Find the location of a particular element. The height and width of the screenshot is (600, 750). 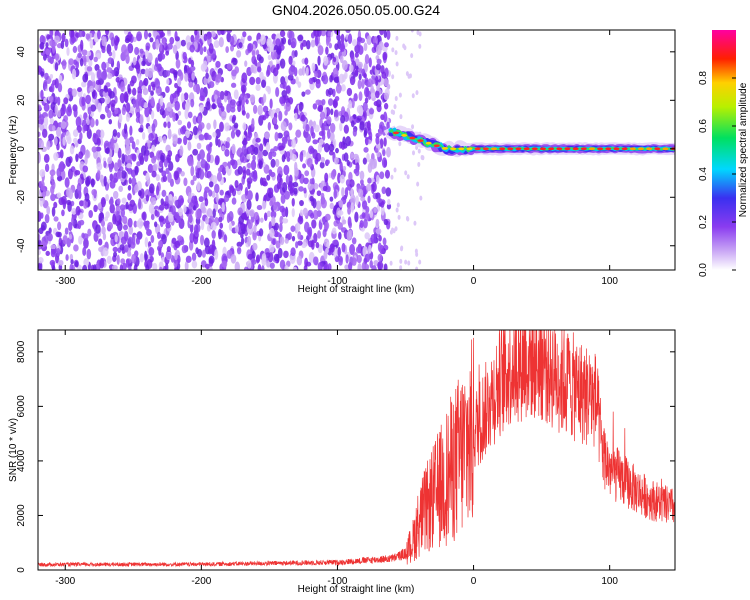

spectrogram-xlabel: Height of straight line (km) is located at coordinates (356, 289).